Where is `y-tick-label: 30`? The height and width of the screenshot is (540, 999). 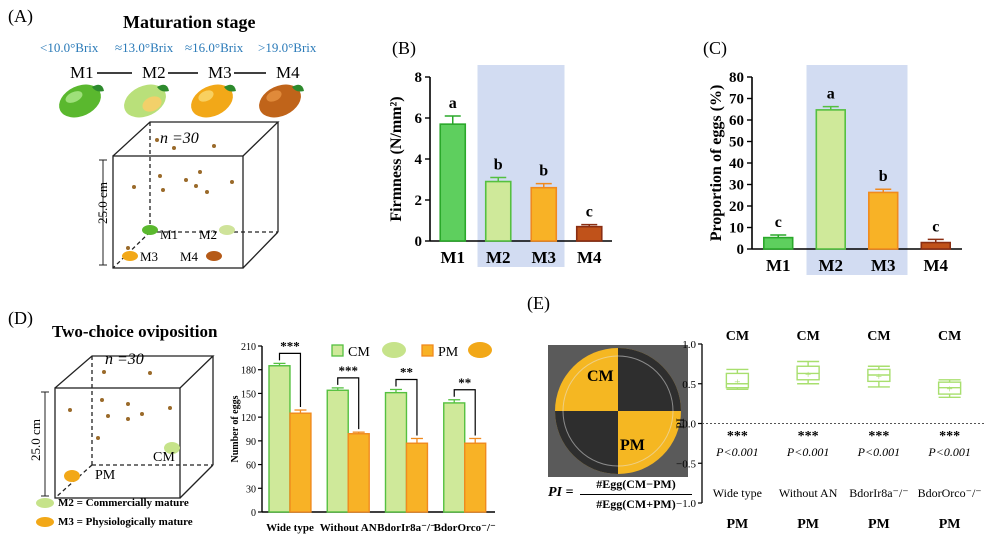
y-tick-label: 30 is located at coordinates (736, 186).